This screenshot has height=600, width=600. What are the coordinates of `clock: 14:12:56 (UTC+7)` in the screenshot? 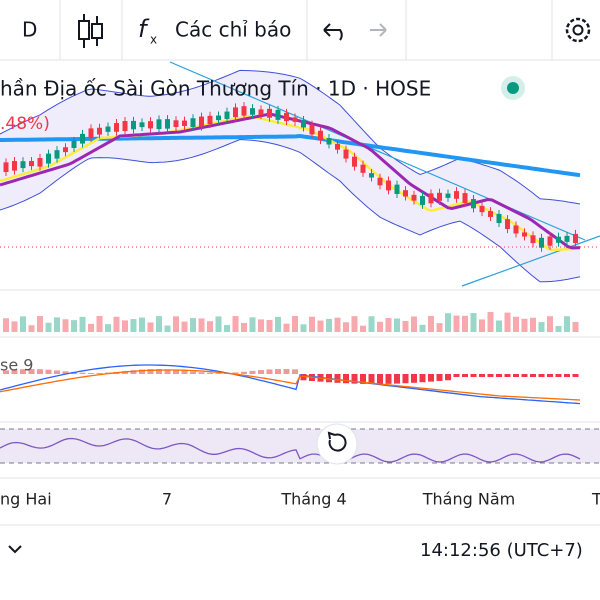 It's located at (501, 550).